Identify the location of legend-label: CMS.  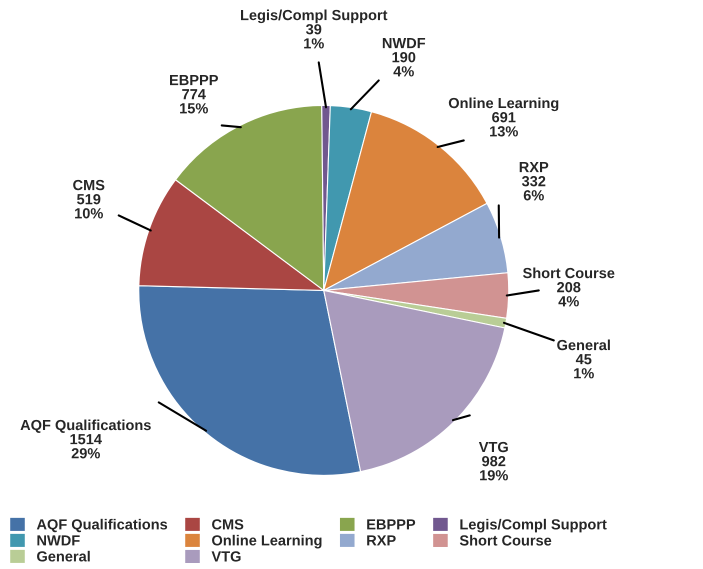
(228, 524).